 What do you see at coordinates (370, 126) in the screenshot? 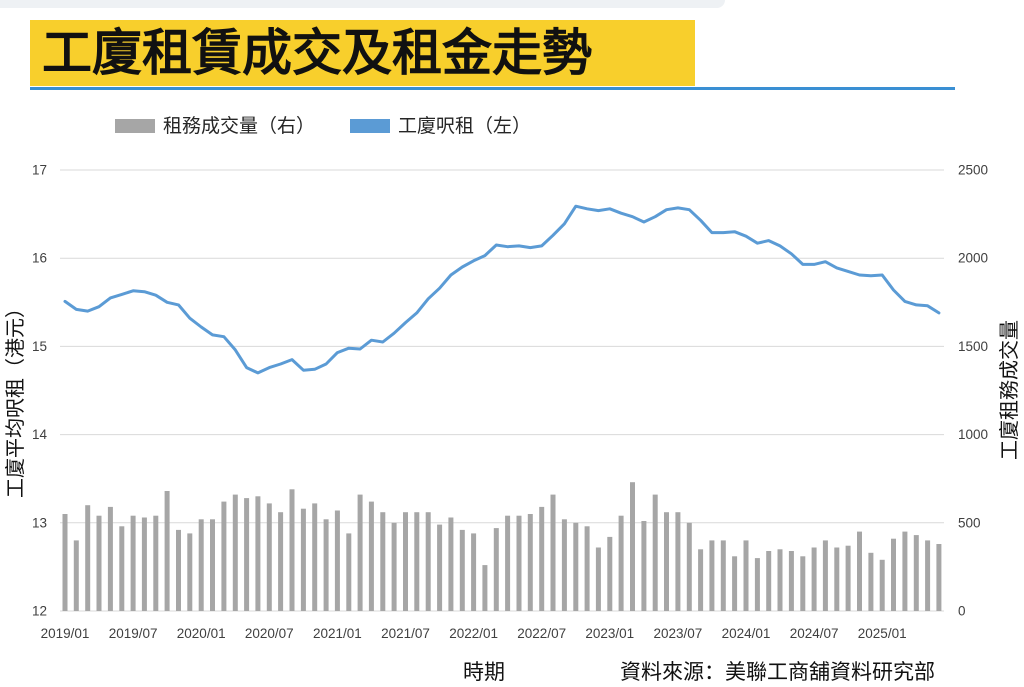
I see `legend-swatch-rent` at bounding box center [370, 126].